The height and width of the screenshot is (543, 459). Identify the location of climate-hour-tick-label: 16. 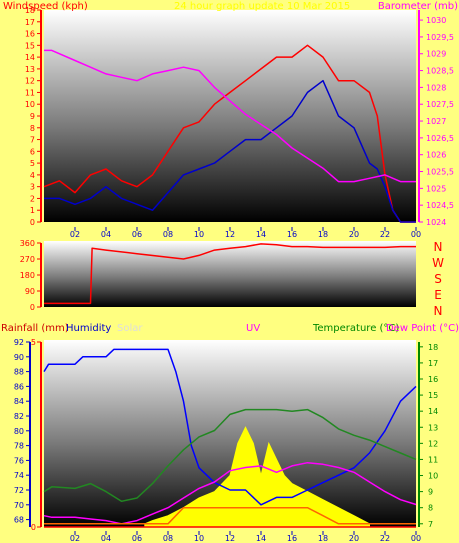
(292, 538).